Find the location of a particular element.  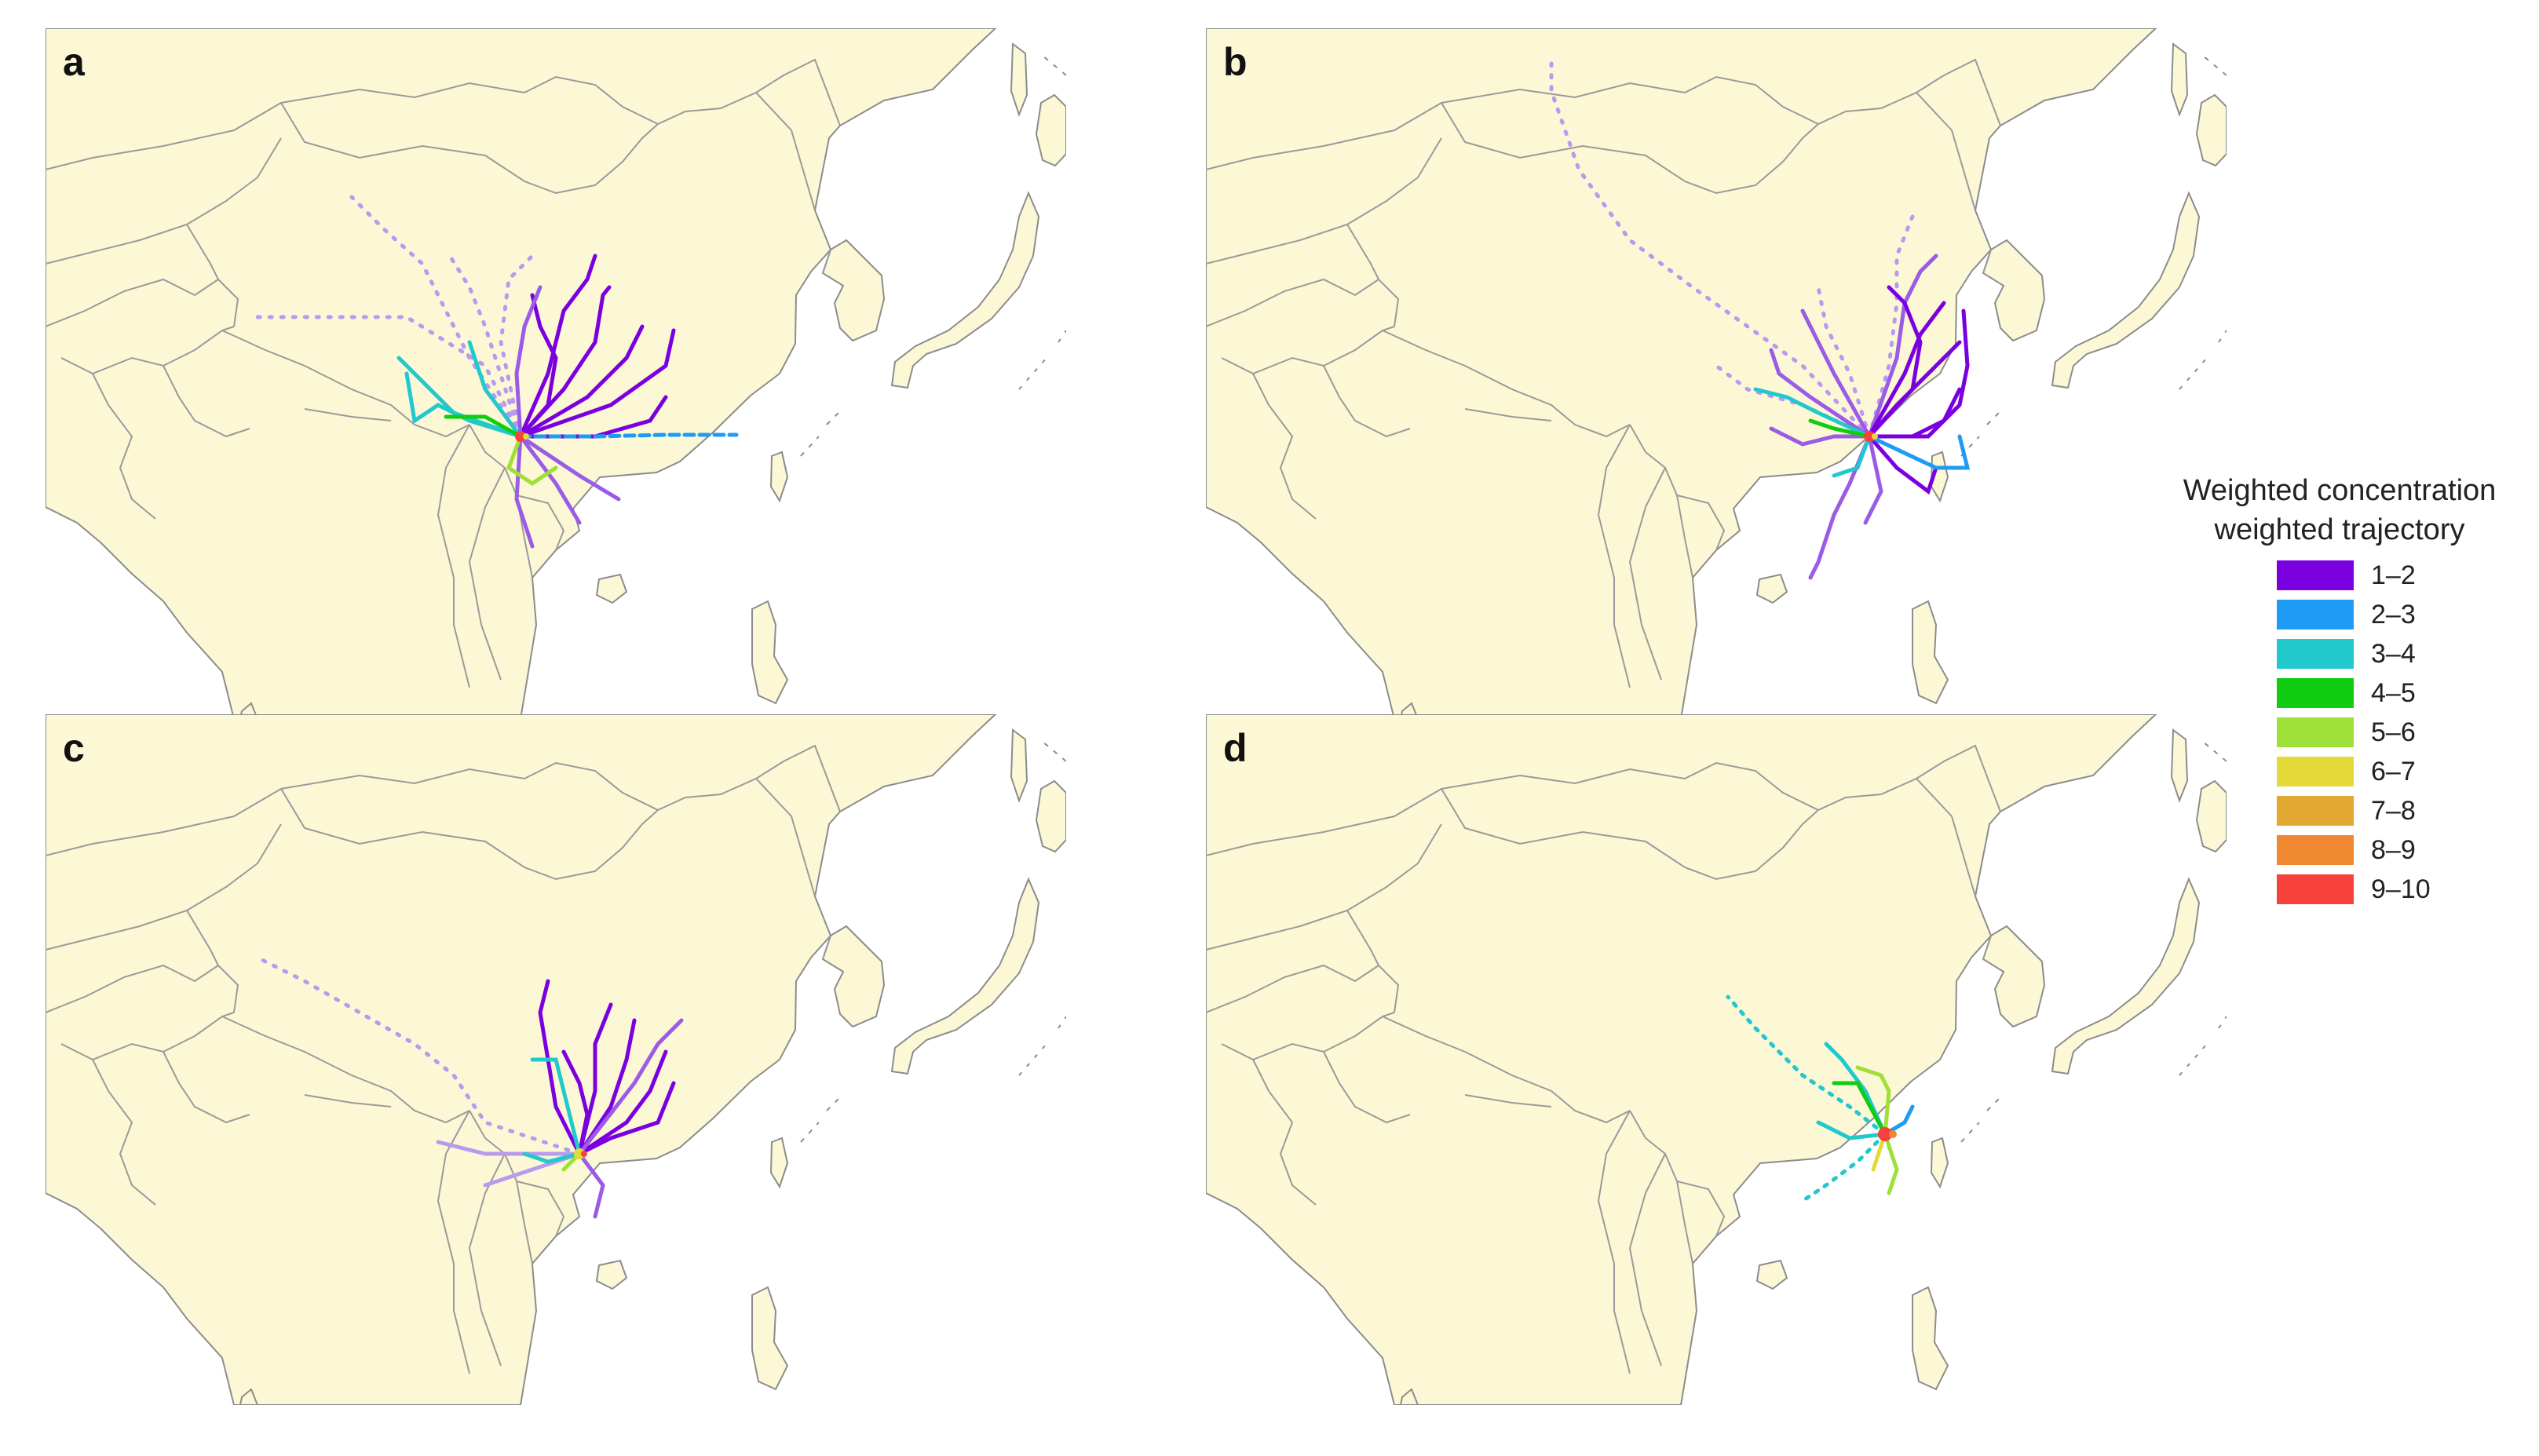

trajectories-c is located at coordinates (469, 1087).